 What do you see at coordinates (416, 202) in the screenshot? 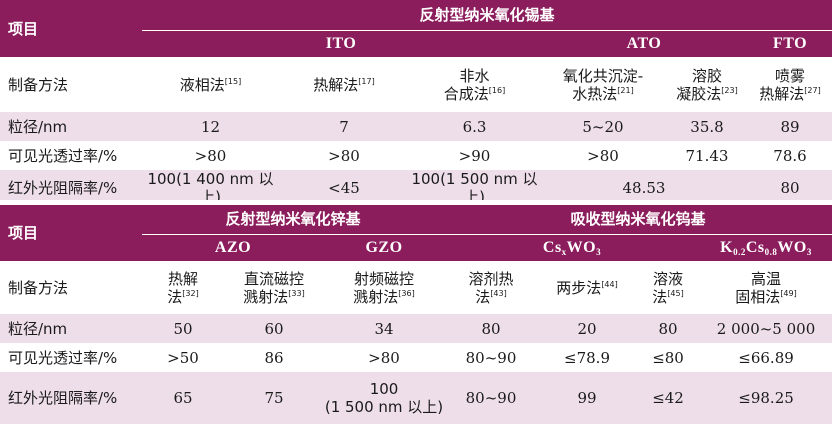
I see `table-divider` at bounding box center [416, 202].